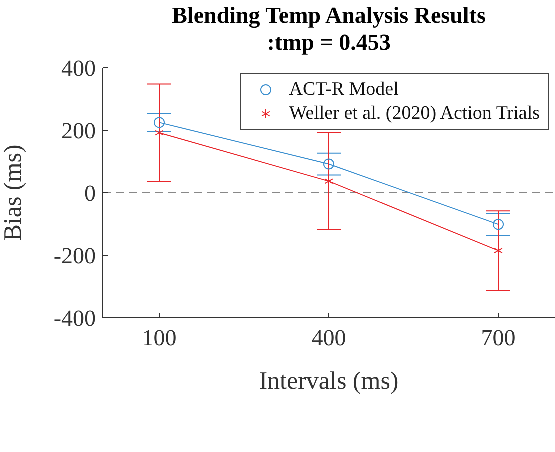 The height and width of the screenshot is (452, 555). I want to click on y-tick-label: 400, so click(79, 69).